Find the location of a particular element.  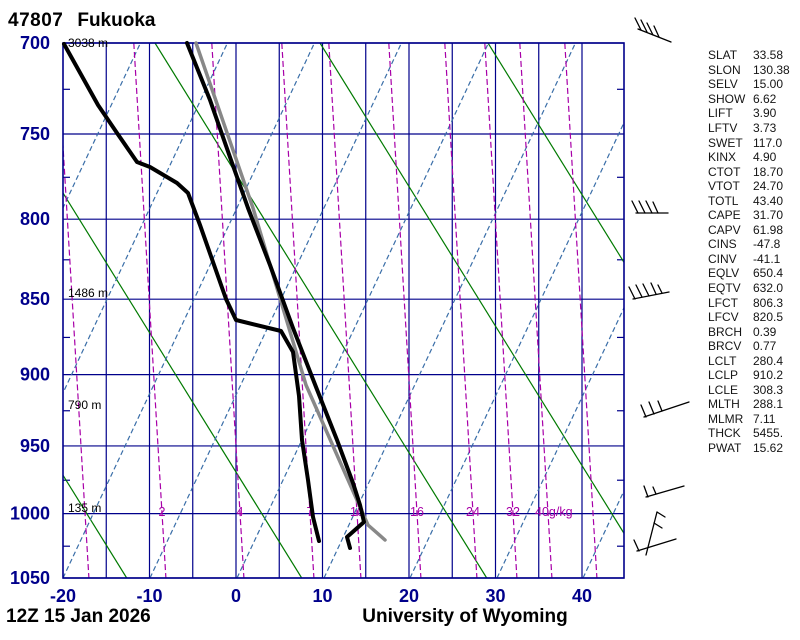

pressure-tick-label: 850 is located at coordinates (35, 299).